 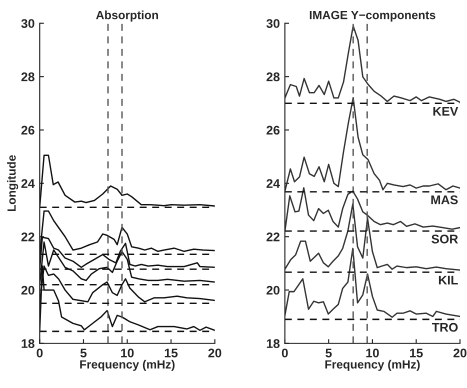 I want to click on y-axis-title: Longitude, so click(x=12, y=183).